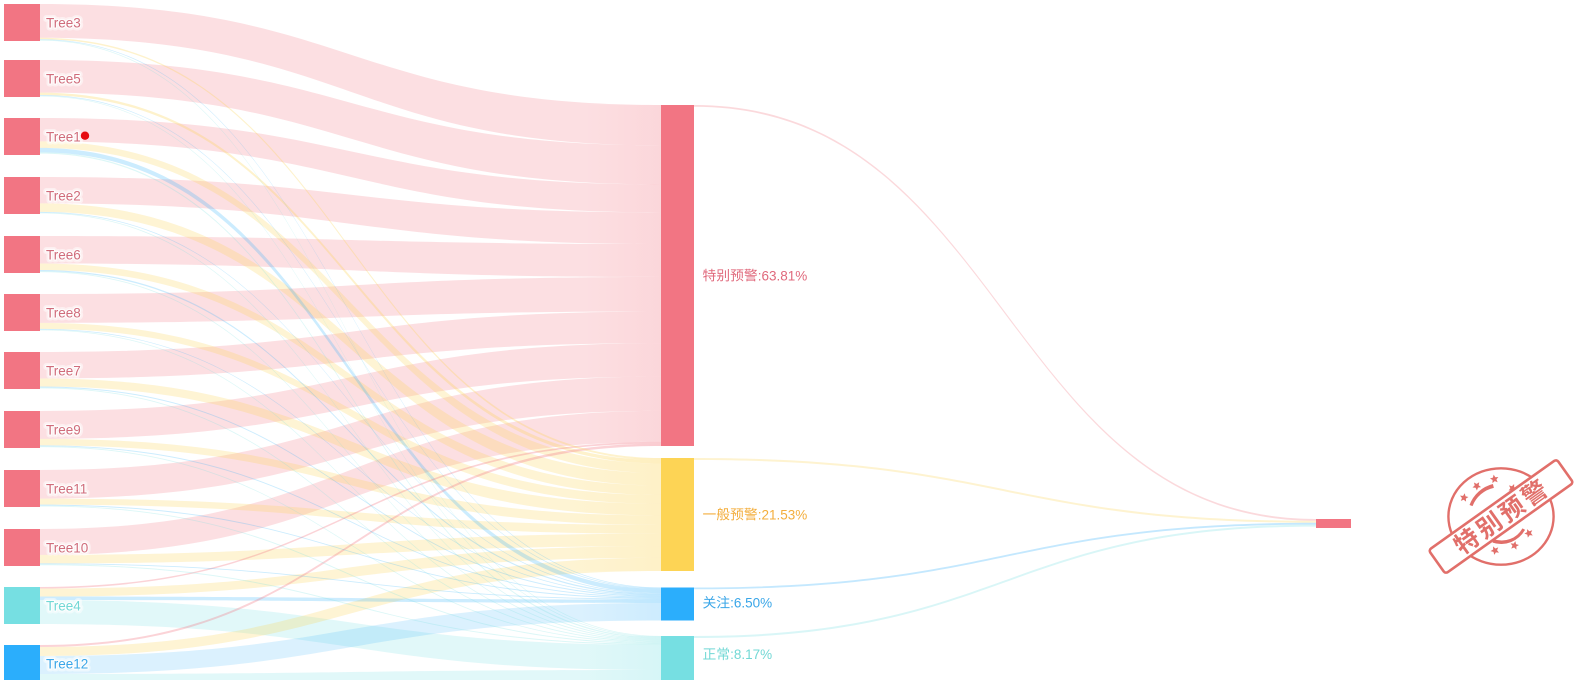 The height and width of the screenshot is (685, 1574). What do you see at coordinates (63, 606) in the screenshot?
I see `svg-text: Tree4` at bounding box center [63, 606].